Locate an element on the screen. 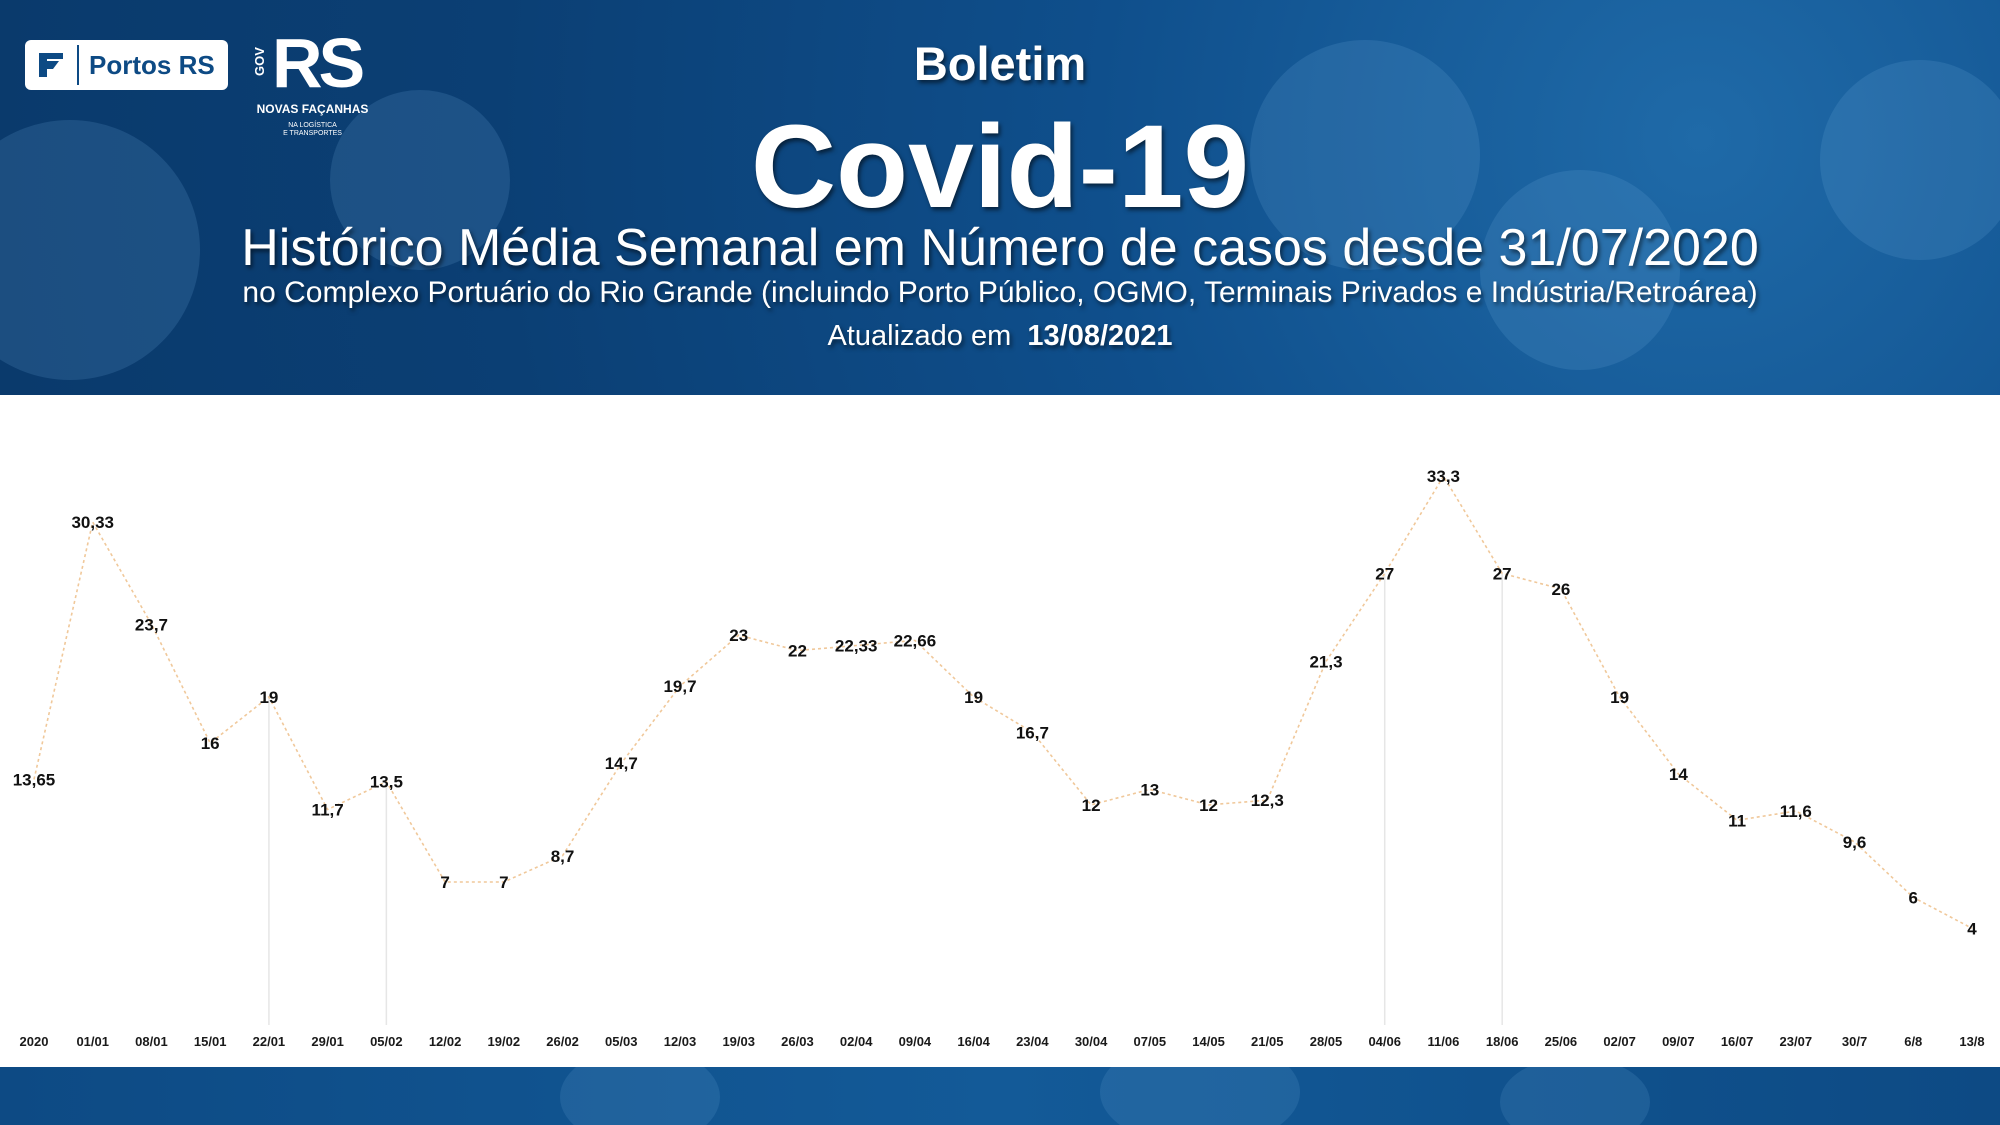  x-tick-label: 05/03 is located at coordinates (621, 1041).